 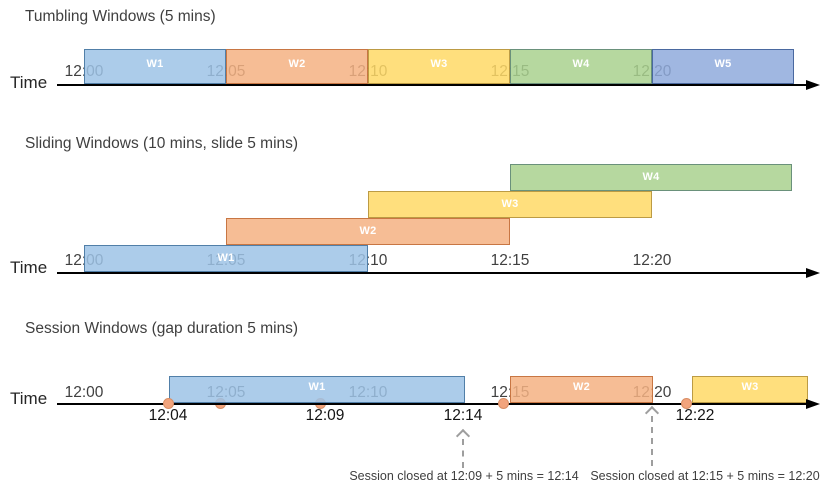 I want to click on window-label: W5, so click(x=723, y=64).